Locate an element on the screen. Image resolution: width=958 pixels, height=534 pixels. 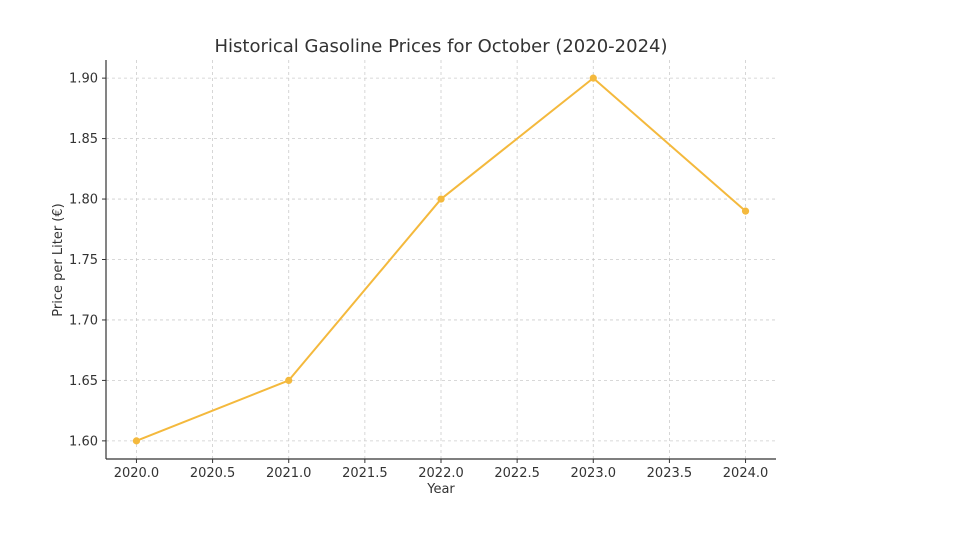
y-tick-label-1: 1.65 is located at coordinates (83, 381).